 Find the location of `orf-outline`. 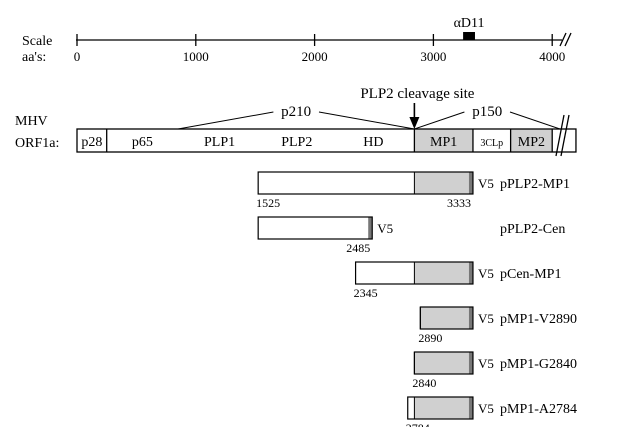

orf-outline is located at coordinates (326, 140).